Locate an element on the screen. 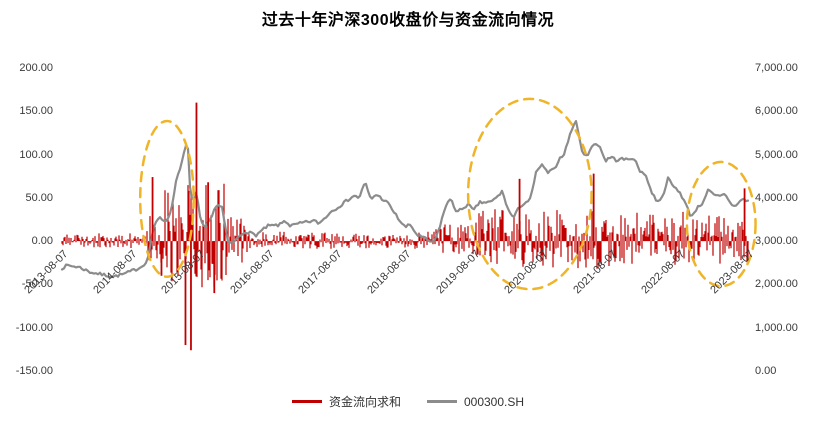  y-axis-left-tick-label: 0.00 is located at coordinates (42, 241).